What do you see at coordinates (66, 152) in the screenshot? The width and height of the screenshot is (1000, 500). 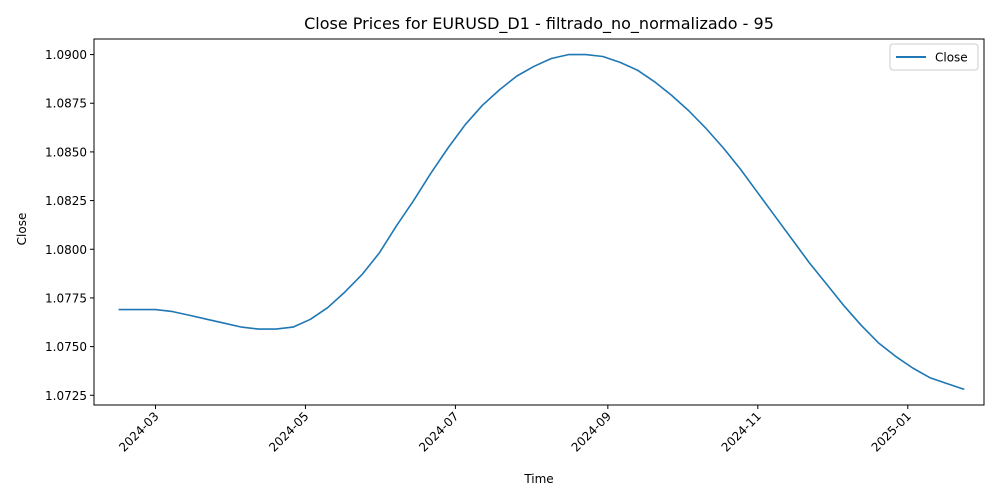 I see `y-tick-label: 1.0850` at bounding box center [66, 152].